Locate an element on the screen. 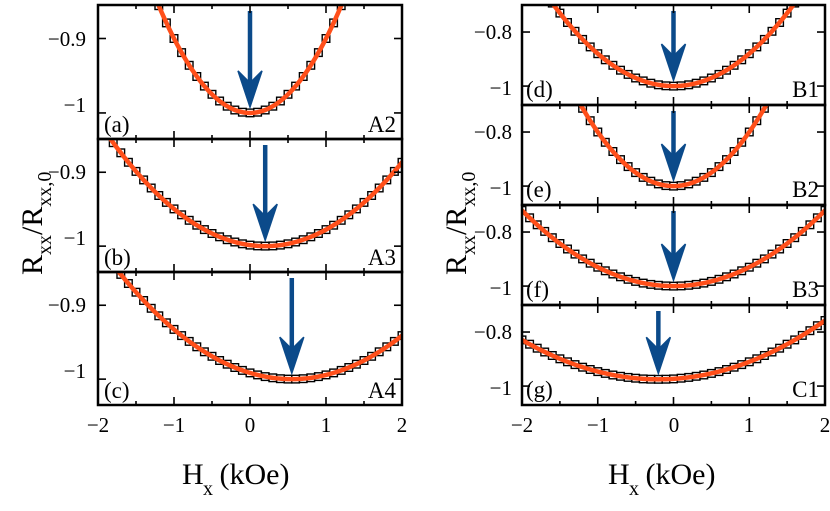 The width and height of the screenshot is (830, 511). panel-d-ytick-top: −0.8 is located at coordinates (493, 32).